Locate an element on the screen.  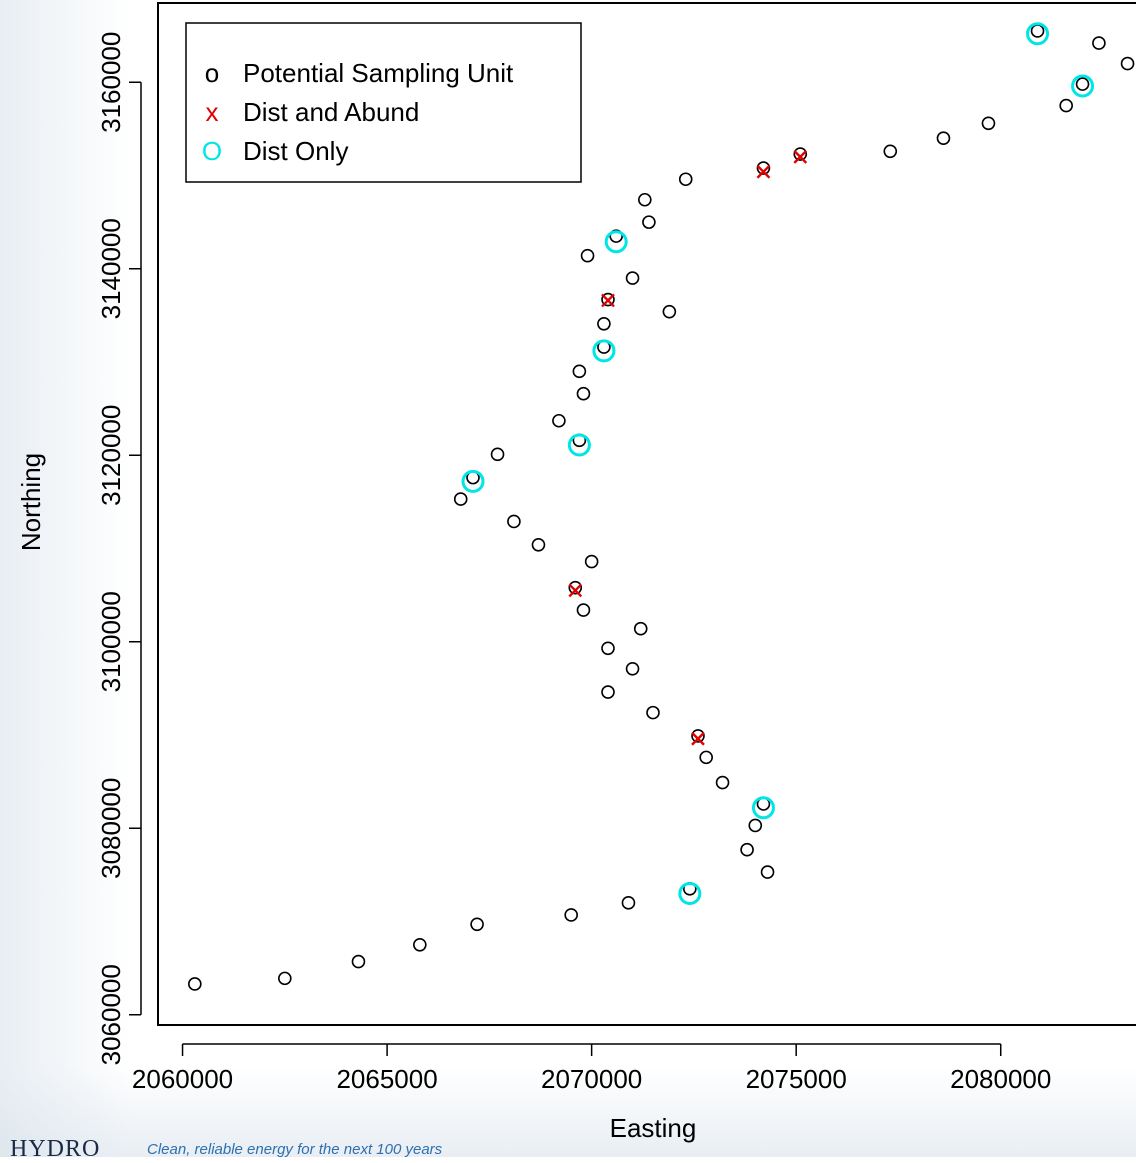
x-tick-label: 2080000 is located at coordinates (1000, 1079).